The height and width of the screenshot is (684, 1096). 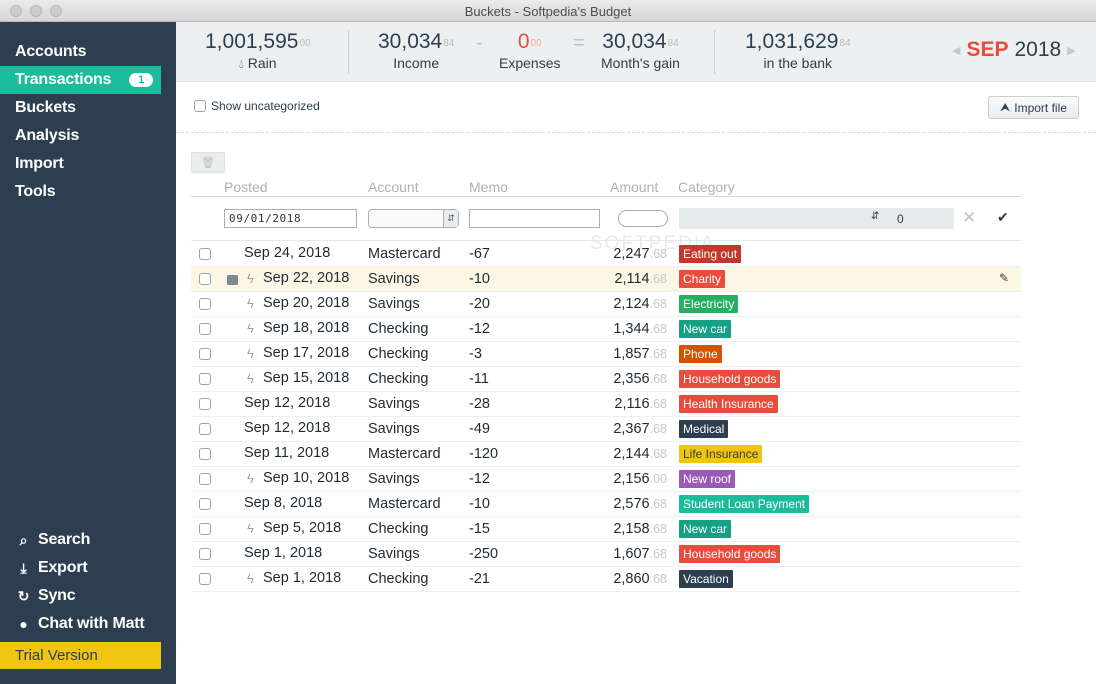 I want to click on show-uncategorized-toggle: Show uncategorized, so click(x=257, y=106).